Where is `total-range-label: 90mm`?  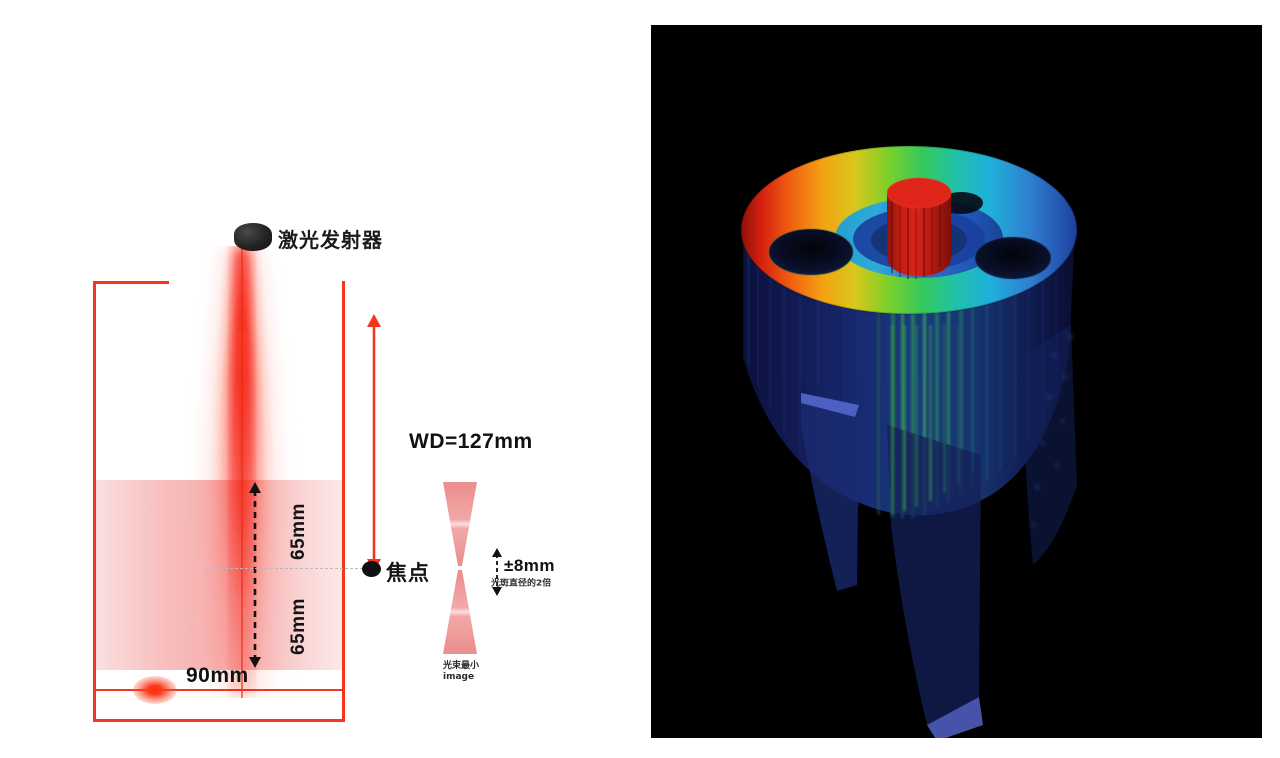 total-range-label: 90mm is located at coordinates (217, 675).